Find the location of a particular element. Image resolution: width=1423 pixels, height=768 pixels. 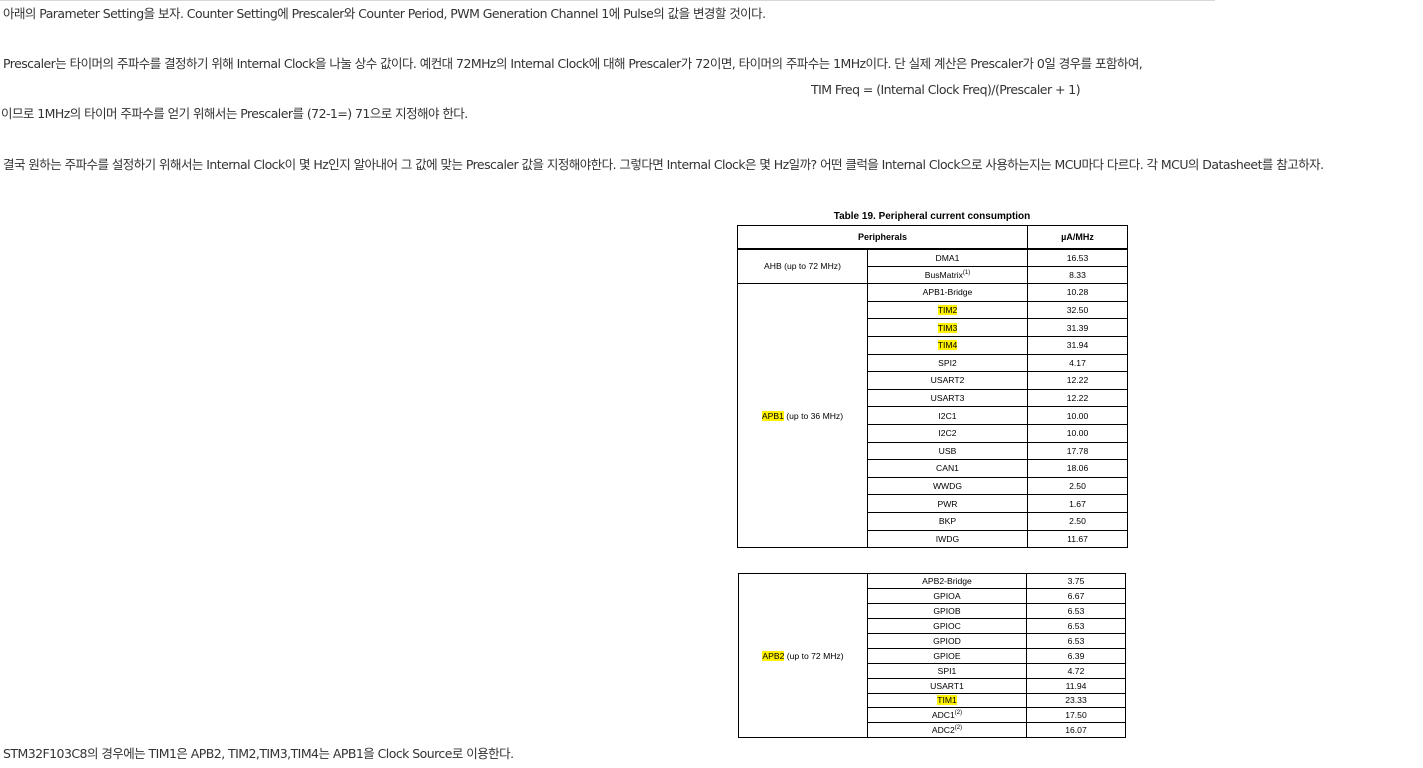

peripheral-name-cell: PWR is located at coordinates (947, 503).